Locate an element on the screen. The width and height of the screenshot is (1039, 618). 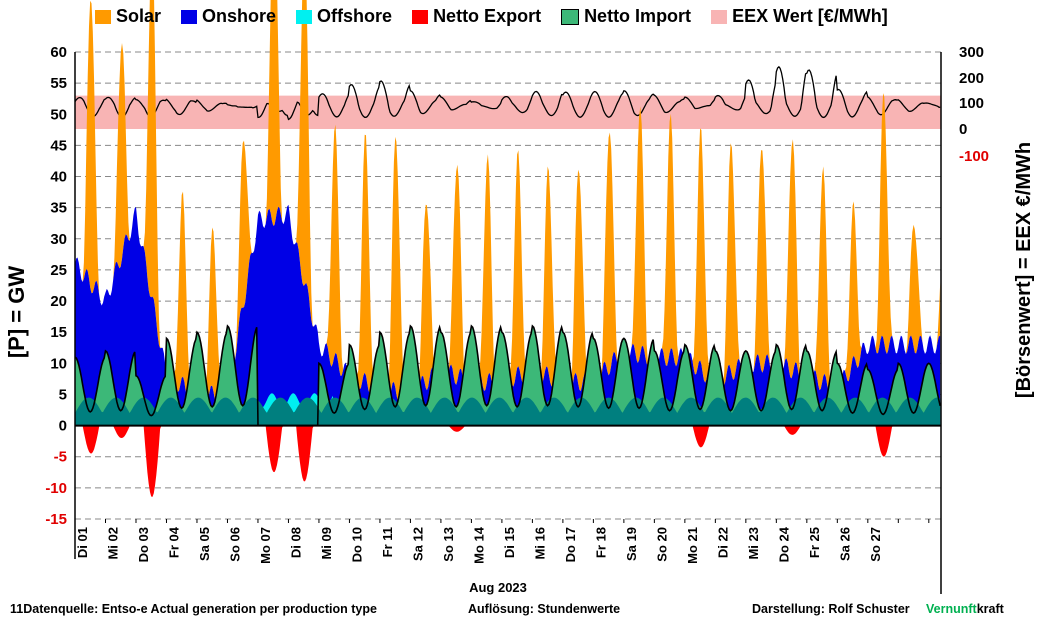
x-tick-label: Fr 18 is located at coordinates (600, 542).